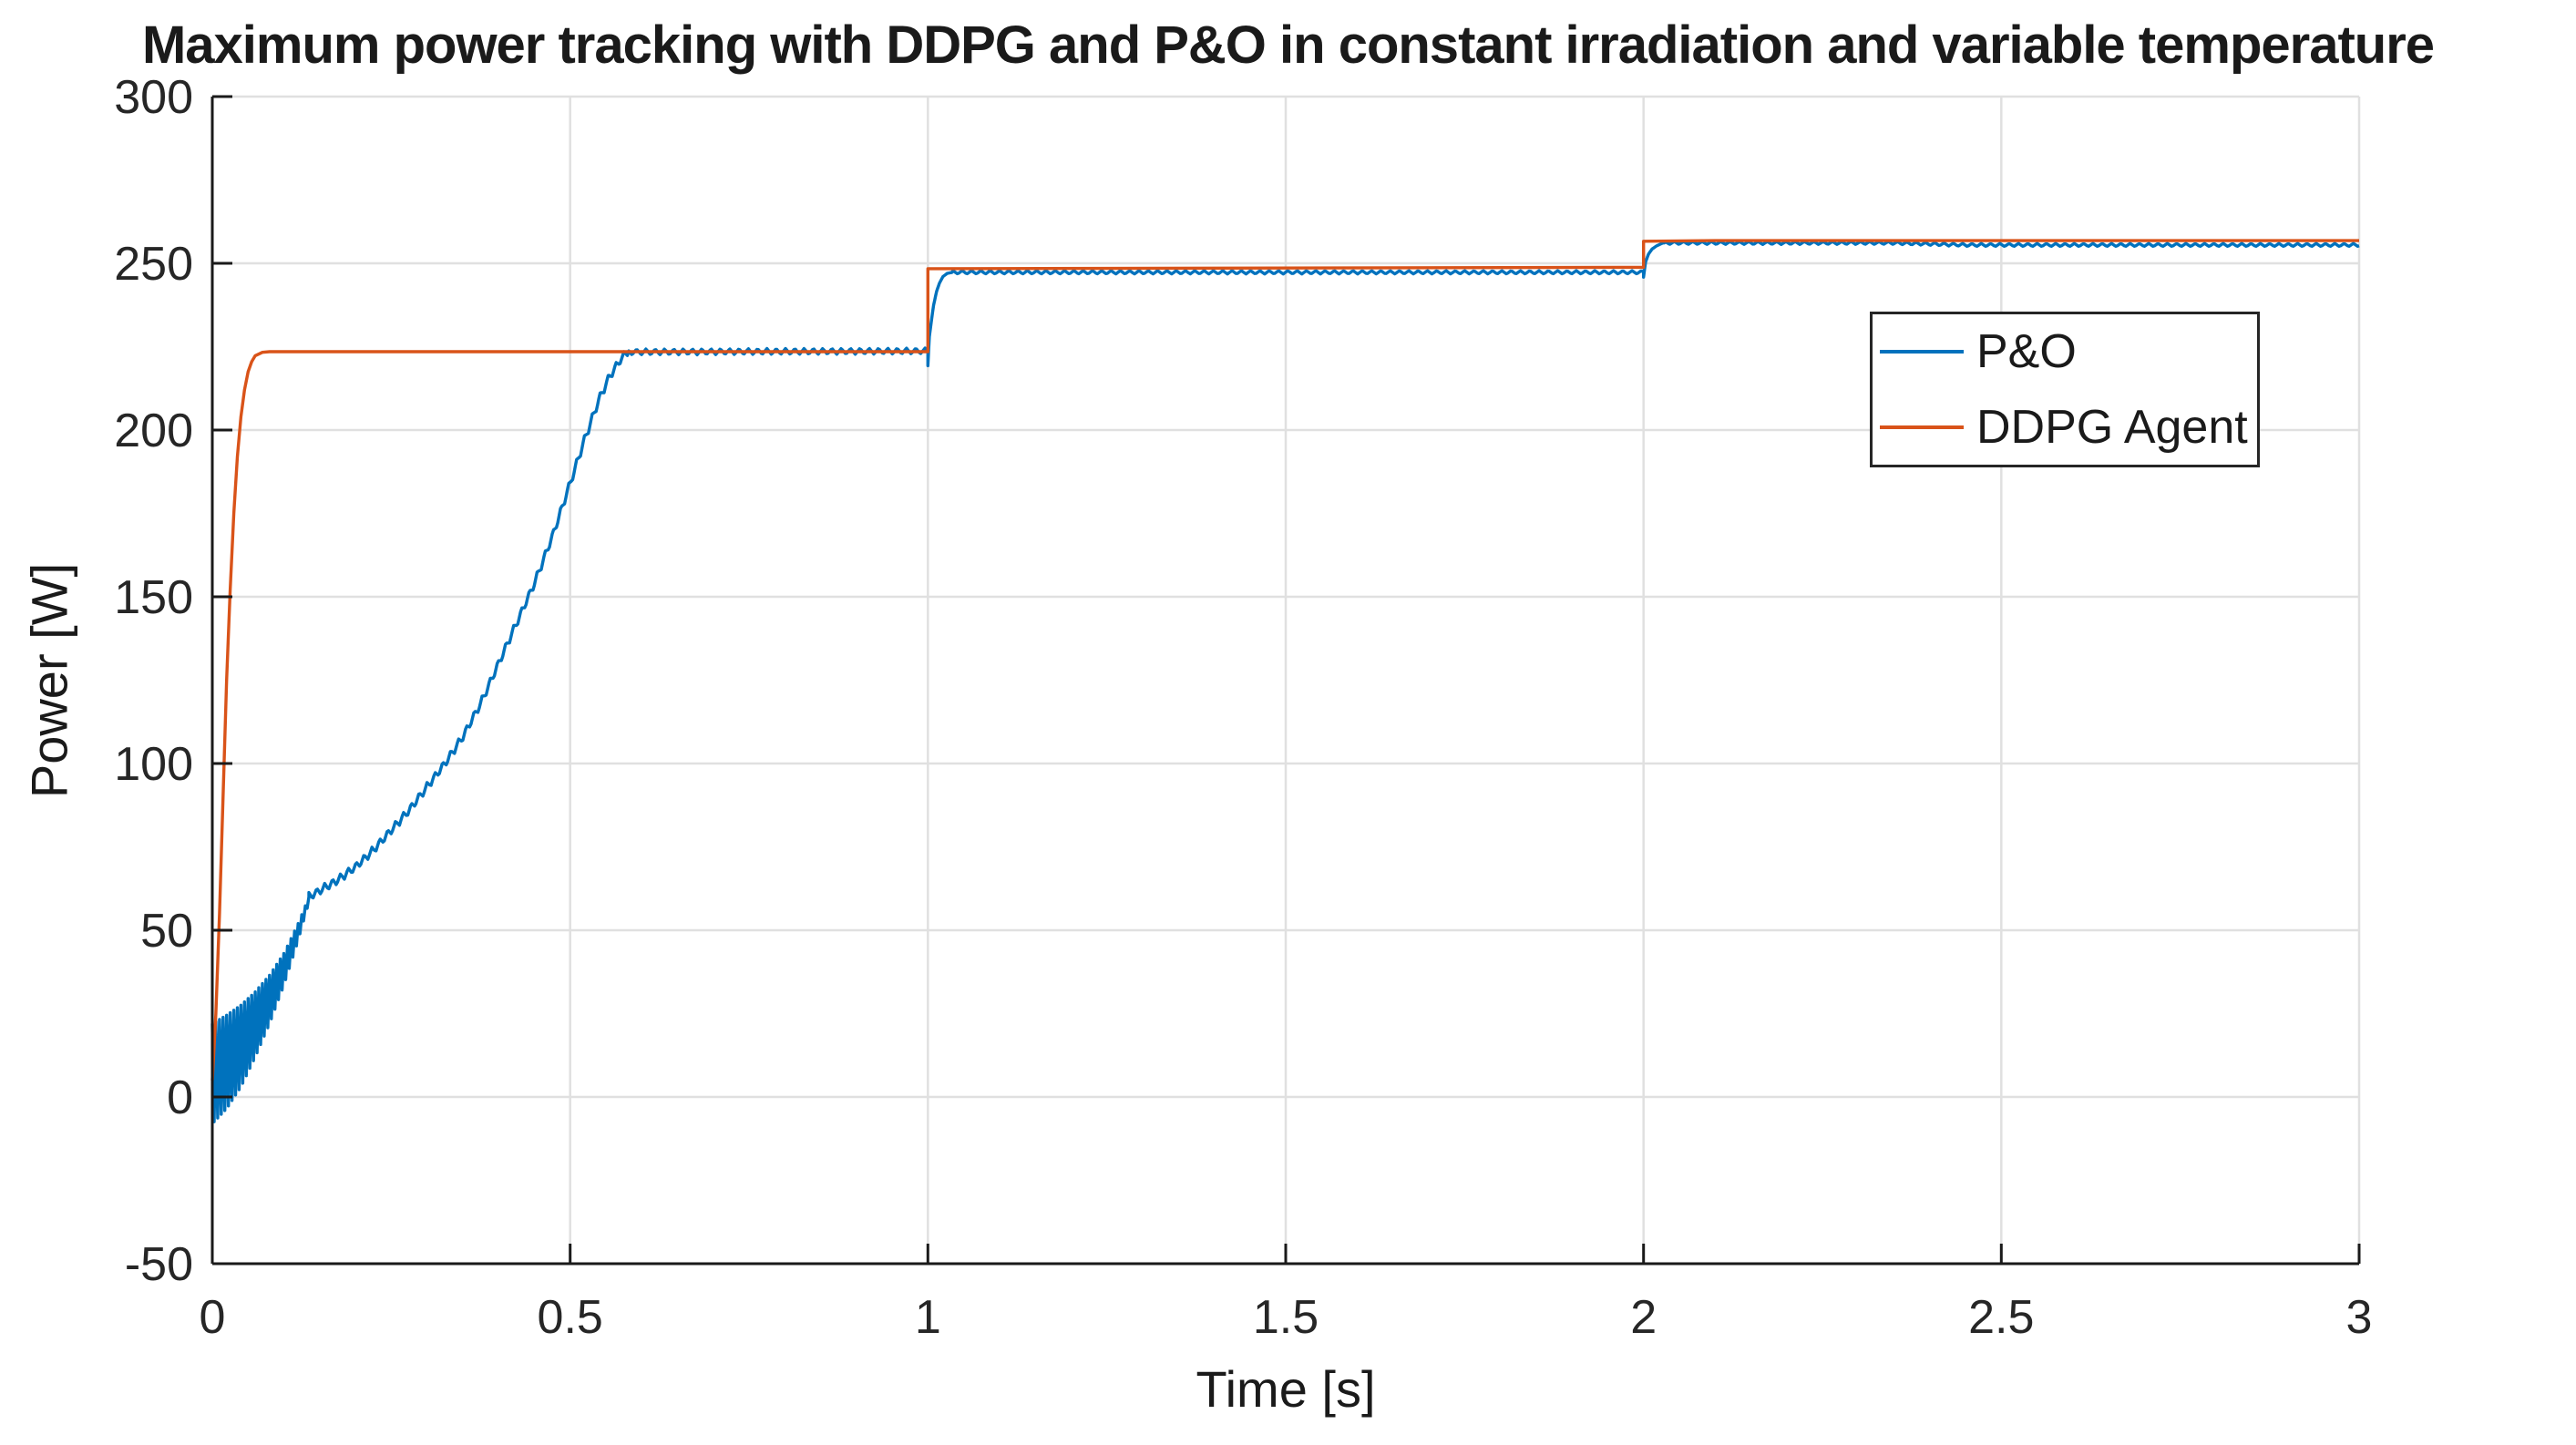 This screenshot has width=2576, height=1445. Describe the element at coordinates (2001, 1317) in the screenshot. I see `x-tick-label-2.5: 2.5` at that location.